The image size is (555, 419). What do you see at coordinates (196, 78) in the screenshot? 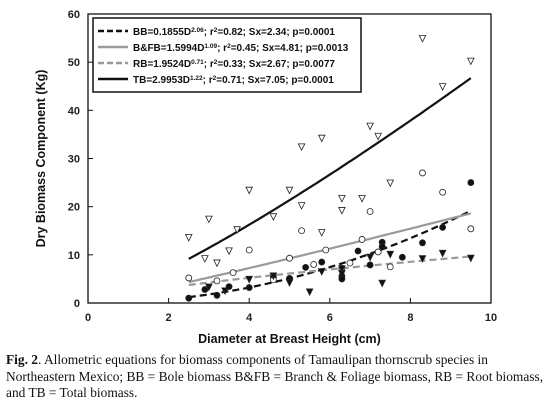
I see `legend-exp: 1.22` at bounding box center [196, 78].